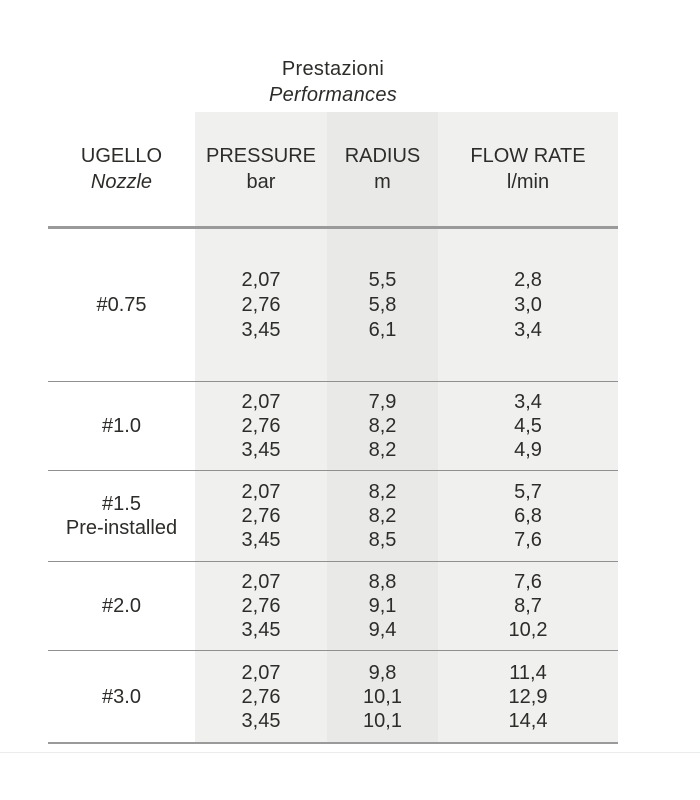 This screenshot has width=700, height=800. What do you see at coordinates (382, 606) in the screenshot?
I see `radius-values: 8,8 9,1 9,4` at bounding box center [382, 606].